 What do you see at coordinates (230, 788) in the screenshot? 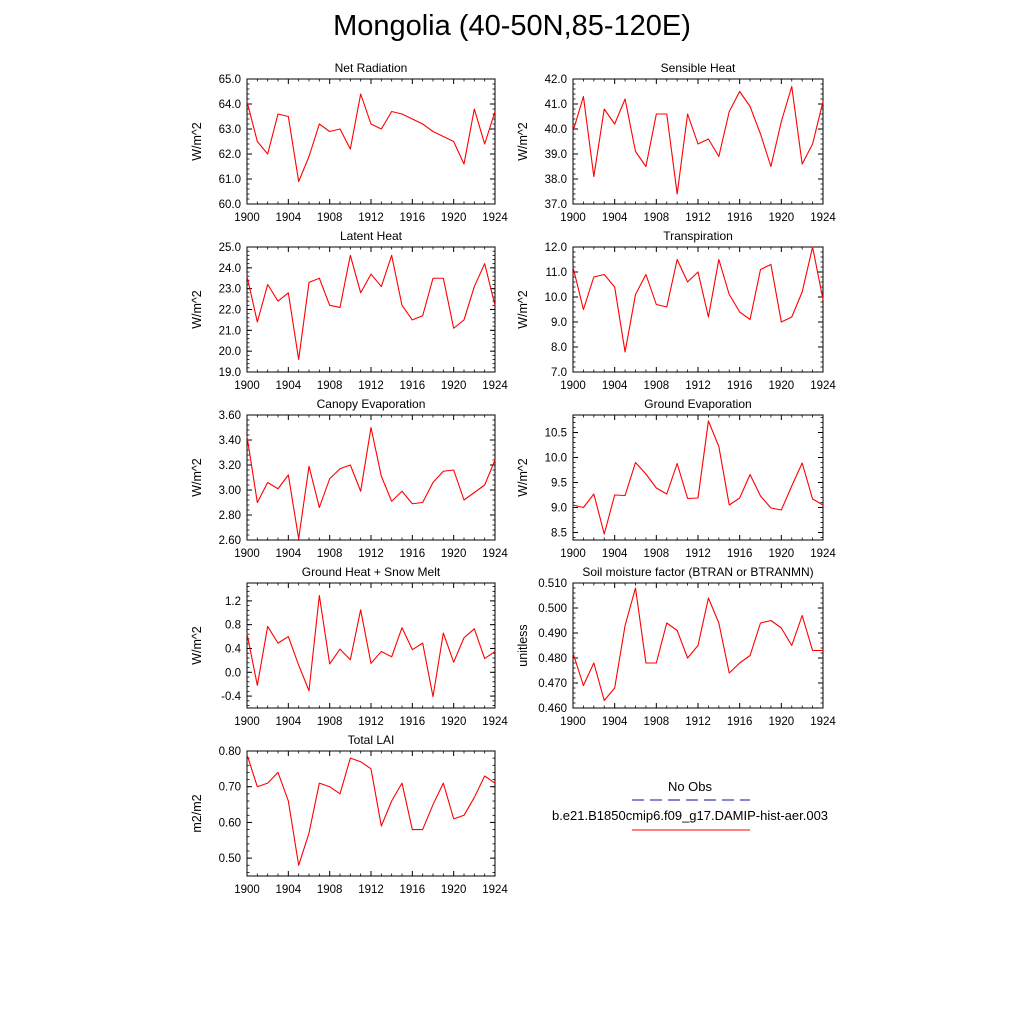
I see `y-tick-label: 0.70` at bounding box center [230, 788].